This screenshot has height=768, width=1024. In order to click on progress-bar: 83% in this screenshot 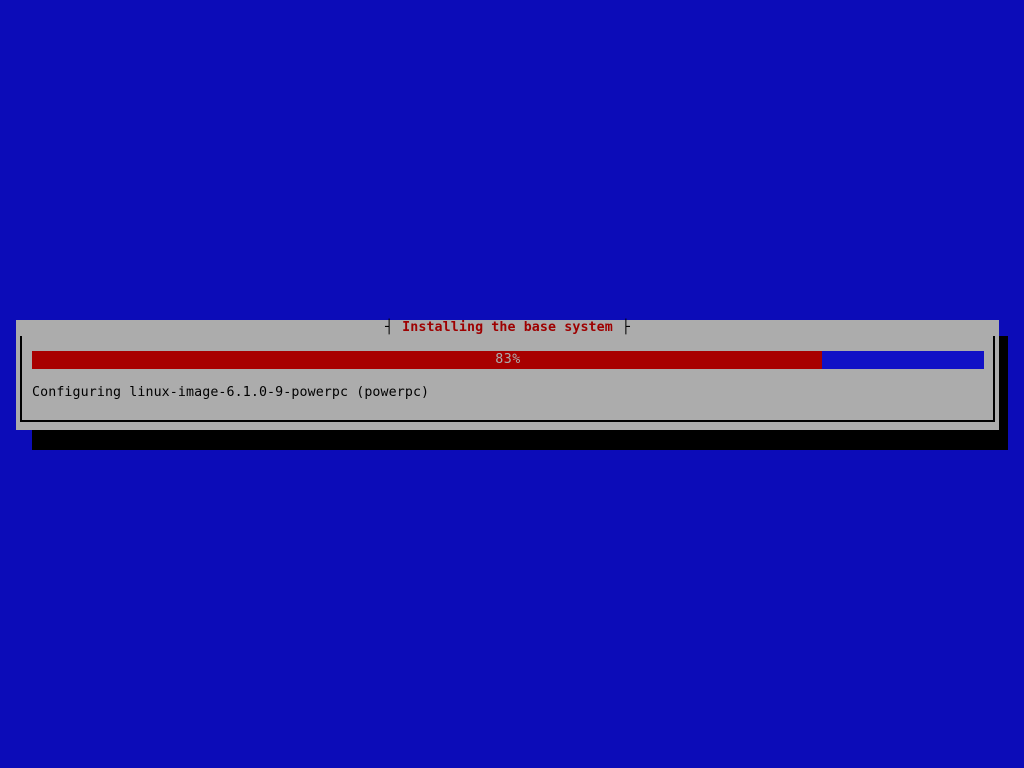, I will do `click(508, 360)`.